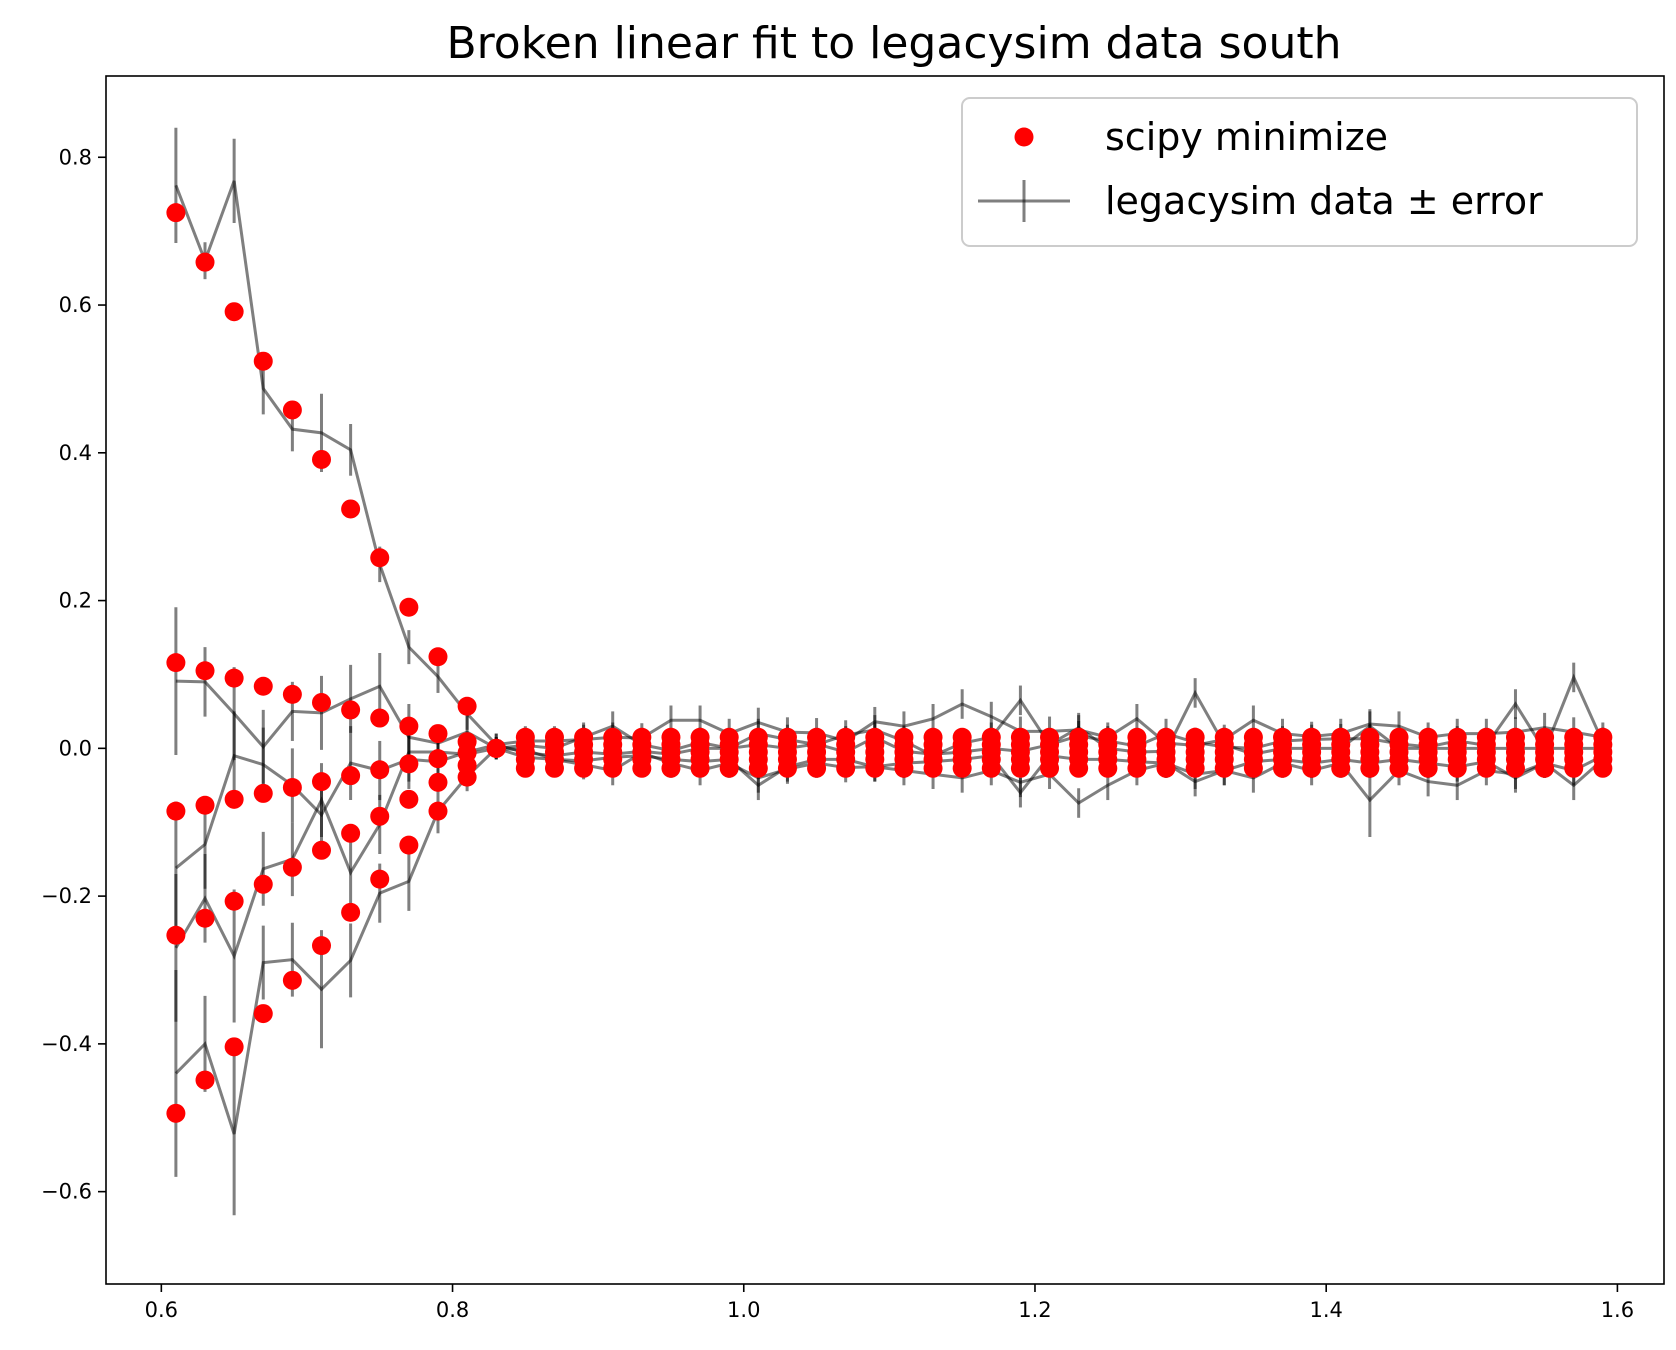  I want to click on legend-label-legacysim-data: legacysim data ± error, so click(1324, 201).